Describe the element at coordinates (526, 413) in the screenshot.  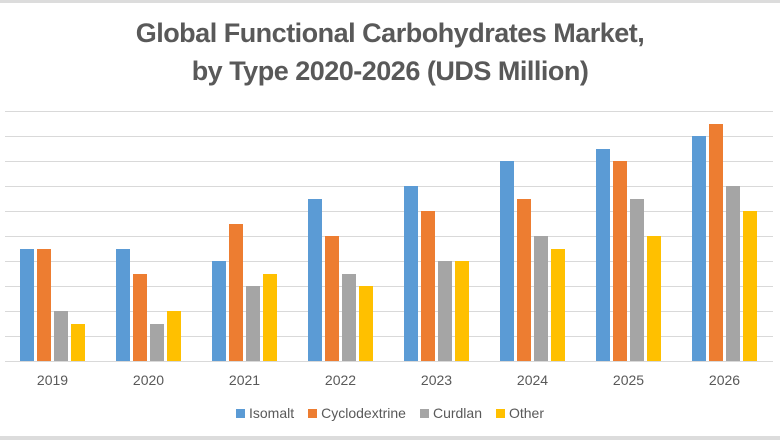
I see `legend-label: Other` at that location.